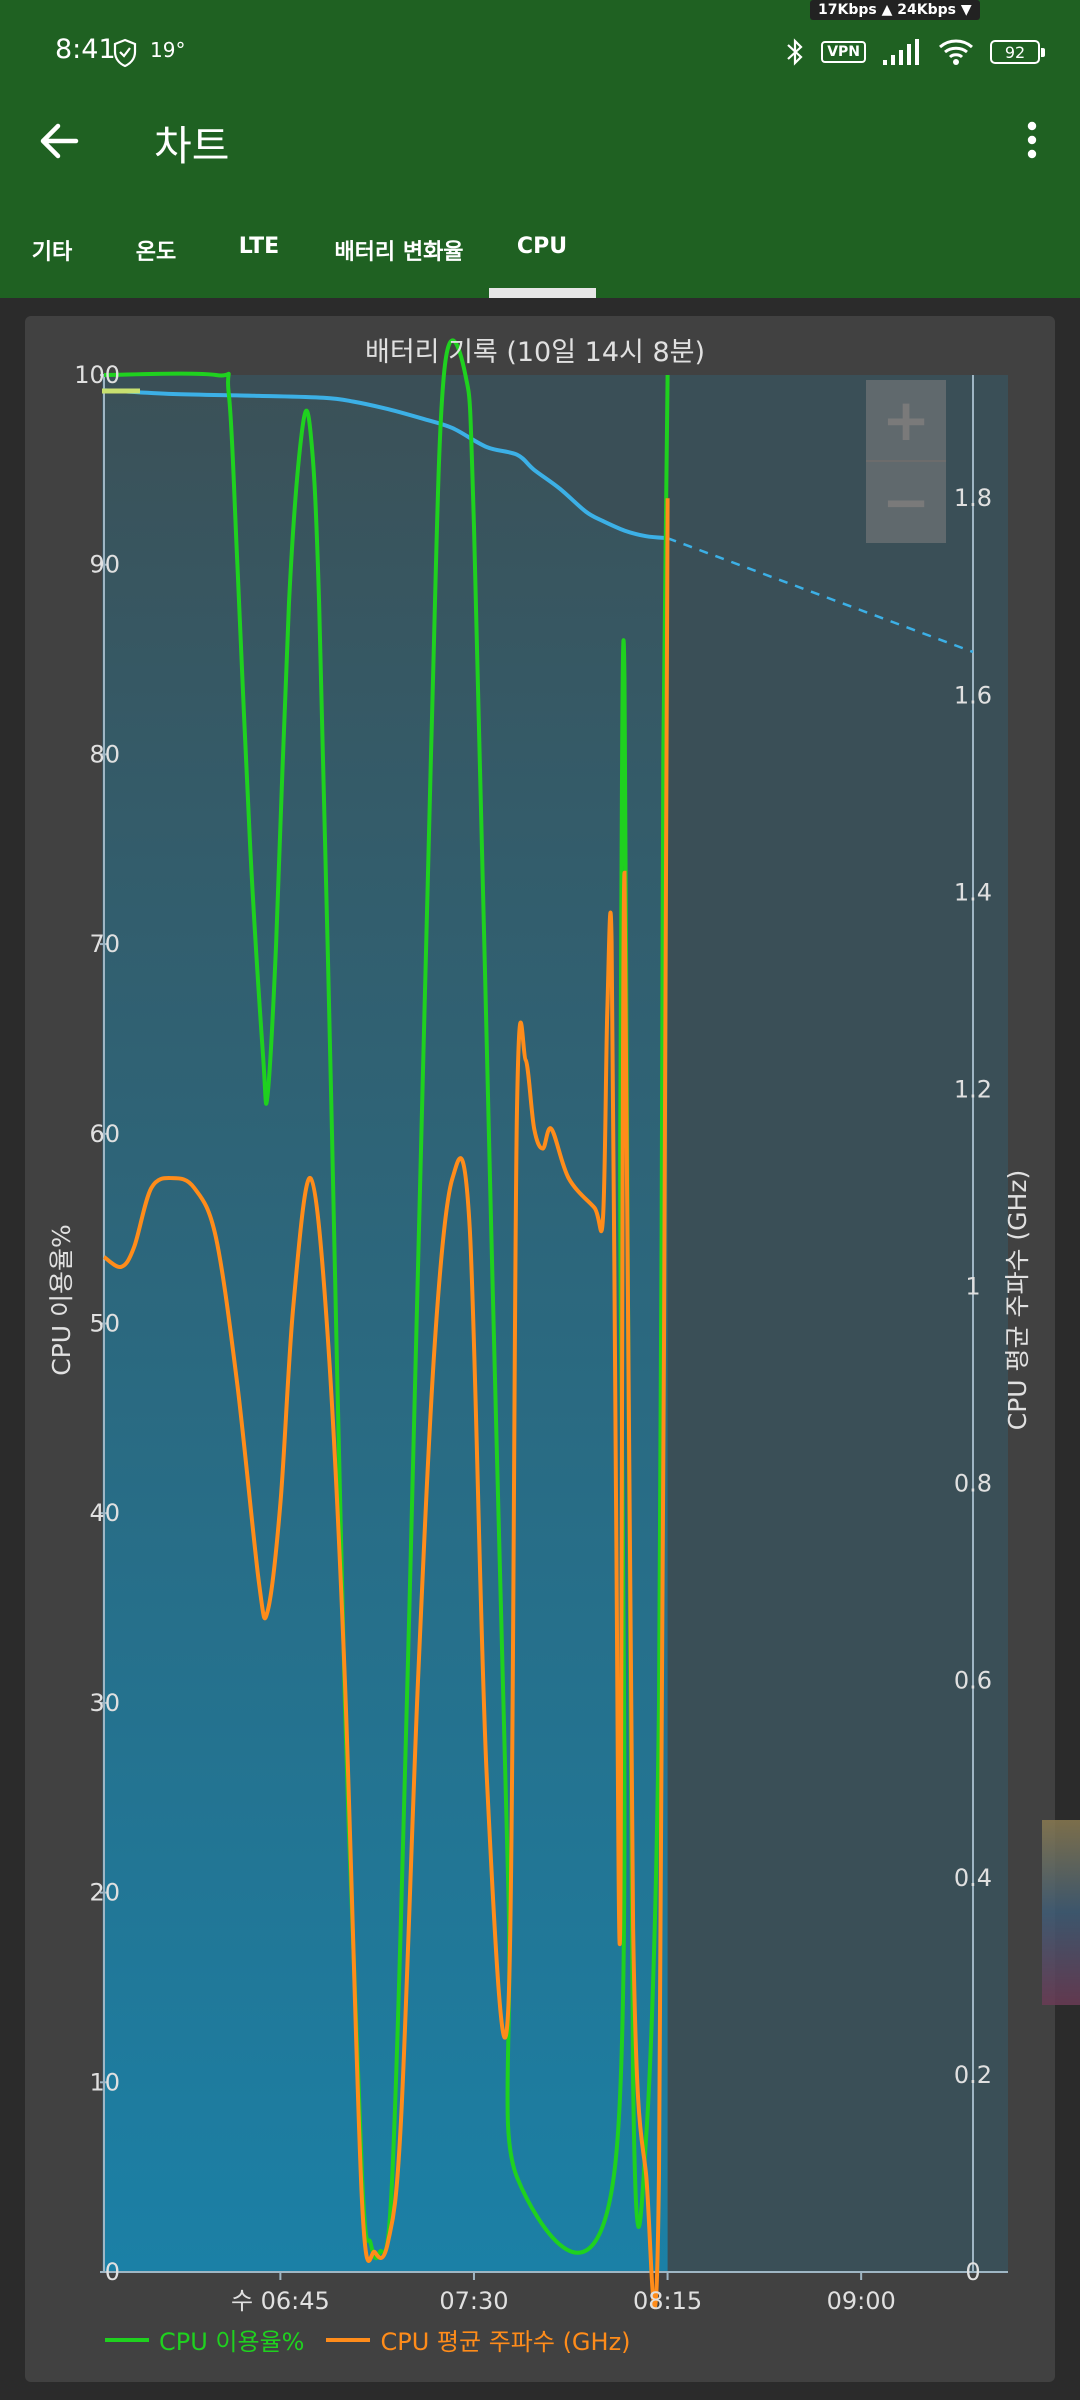  I want to click on tab-temperature: 온도, so click(156, 252).